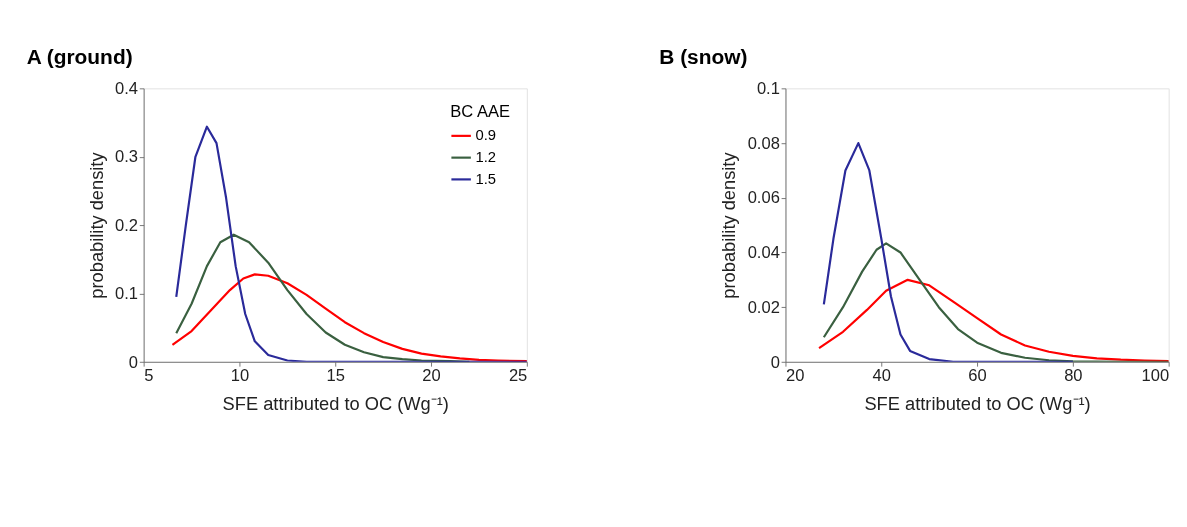 This screenshot has width=1187, height=527. I want to click on x-tick-label: 15, so click(335, 376).